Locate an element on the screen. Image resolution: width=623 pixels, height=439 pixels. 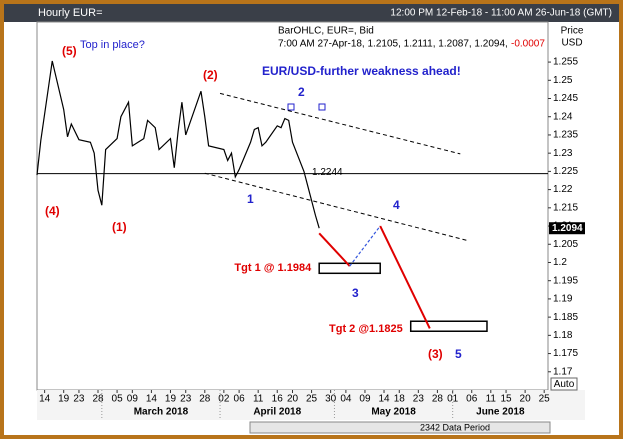
annotation: 2 is located at coordinates (301, 92).